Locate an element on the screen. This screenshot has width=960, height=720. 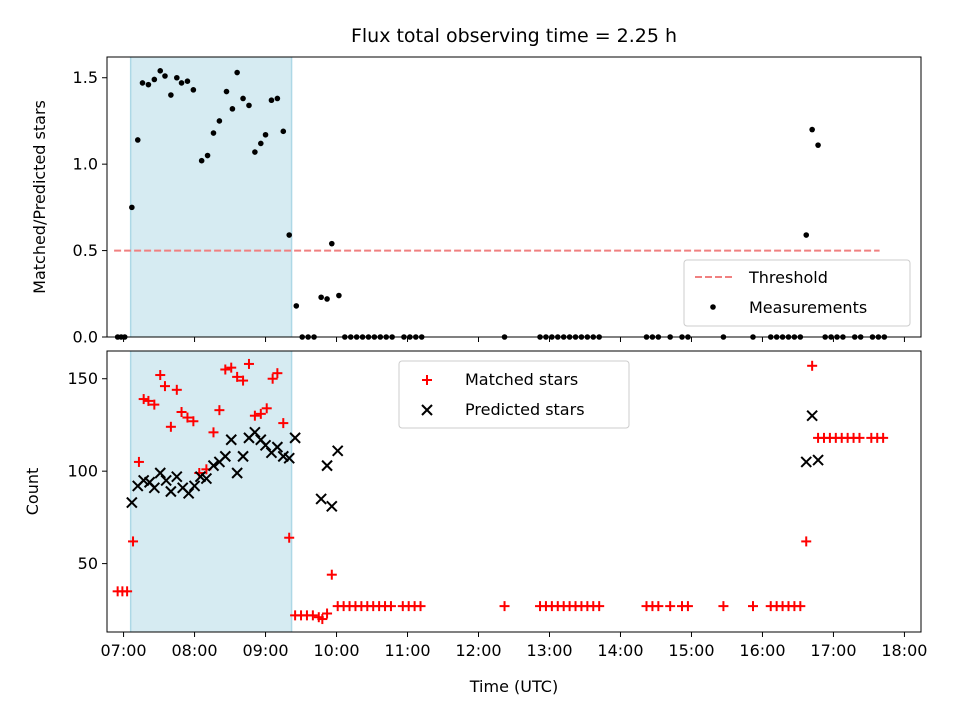
legend-label-matched: Matched stars is located at coordinates (521, 379).